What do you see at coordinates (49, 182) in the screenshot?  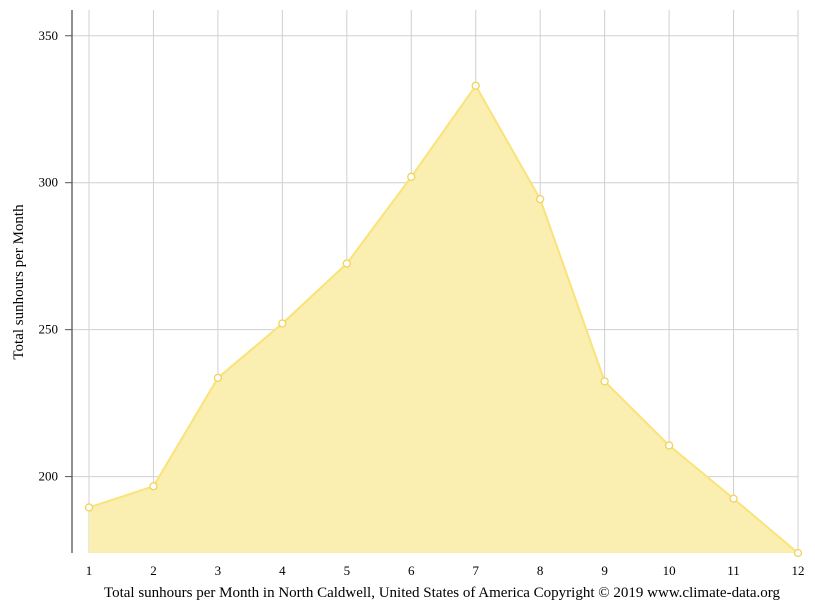 I see `y-tick-label: 300` at bounding box center [49, 182].